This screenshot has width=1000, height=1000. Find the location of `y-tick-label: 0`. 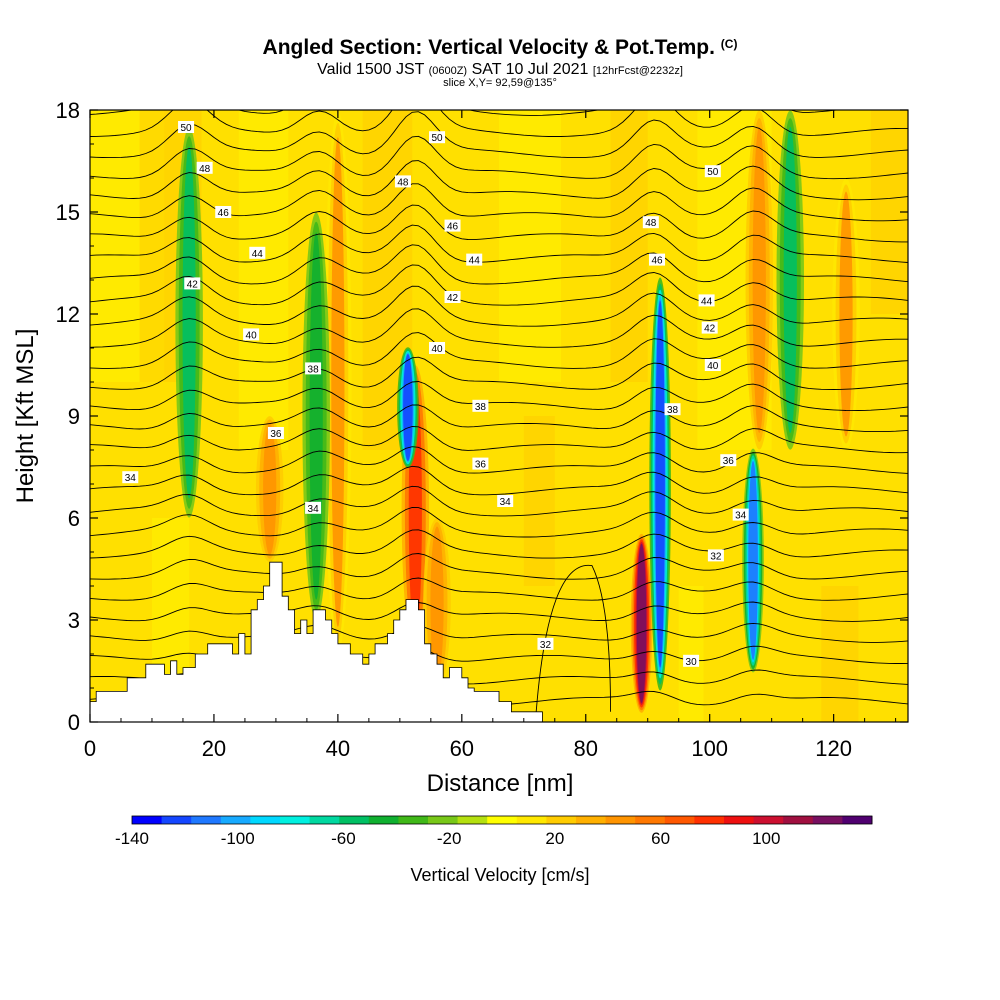

y-tick-label: 0 is located at coordinates (74, 722).